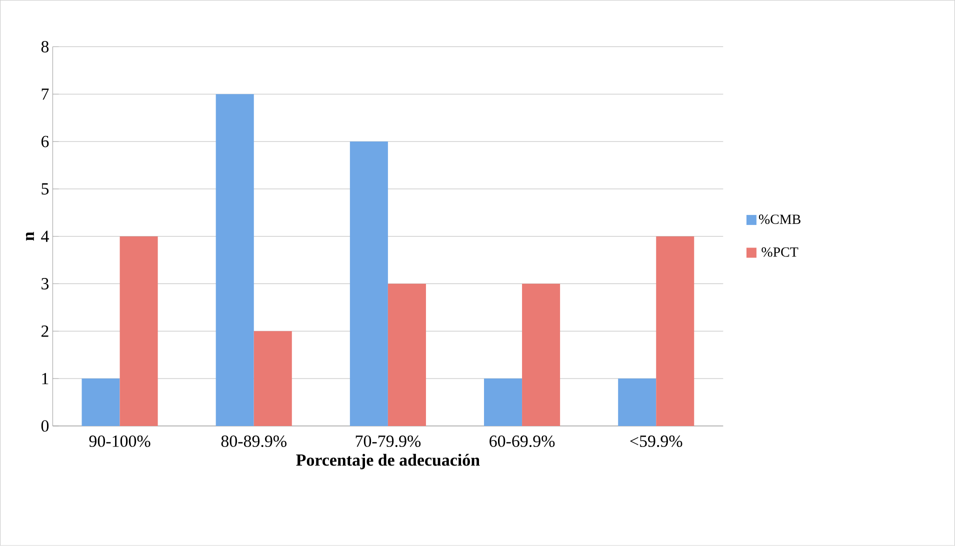  What do you see at coordinates (522, 442) in the screenshot?
I see `x-tick-label: 60-69.9%` at bounding box center [522, 442].